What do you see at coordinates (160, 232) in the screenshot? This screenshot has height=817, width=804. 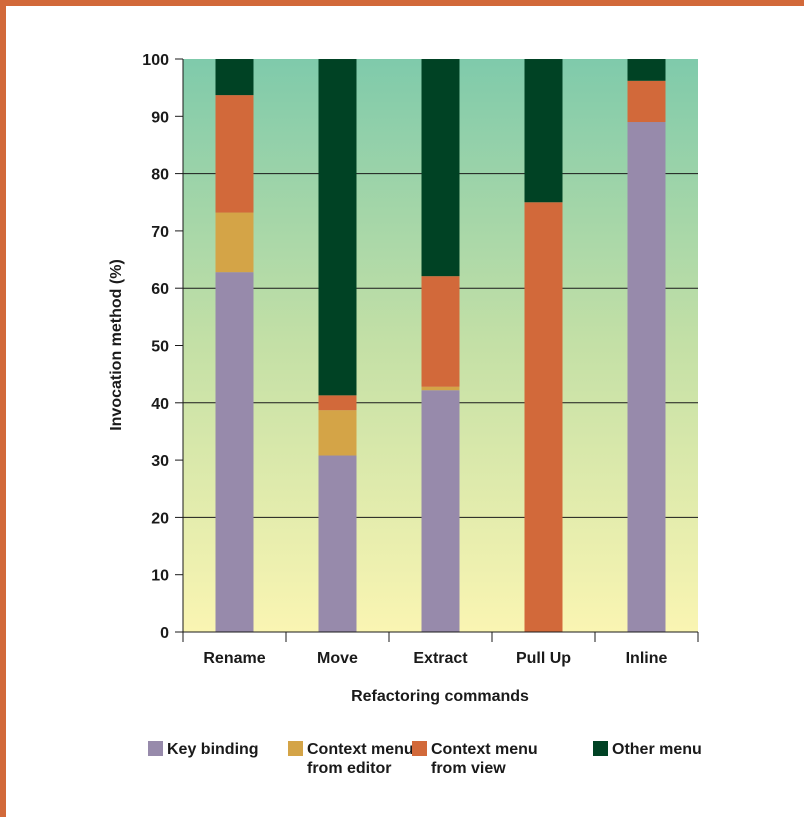 I see `y-tick-label: 70` at bounding box center [160, 232].